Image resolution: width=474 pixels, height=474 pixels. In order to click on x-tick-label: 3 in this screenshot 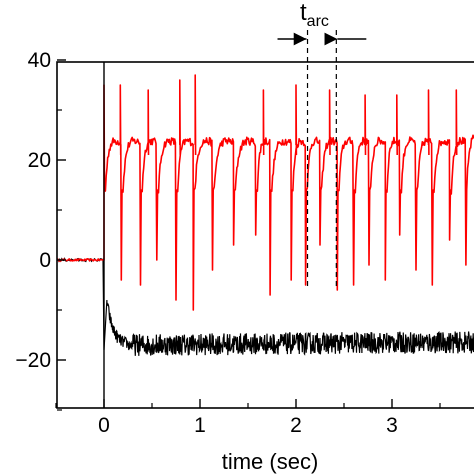, I will do `click(392, 425)`.